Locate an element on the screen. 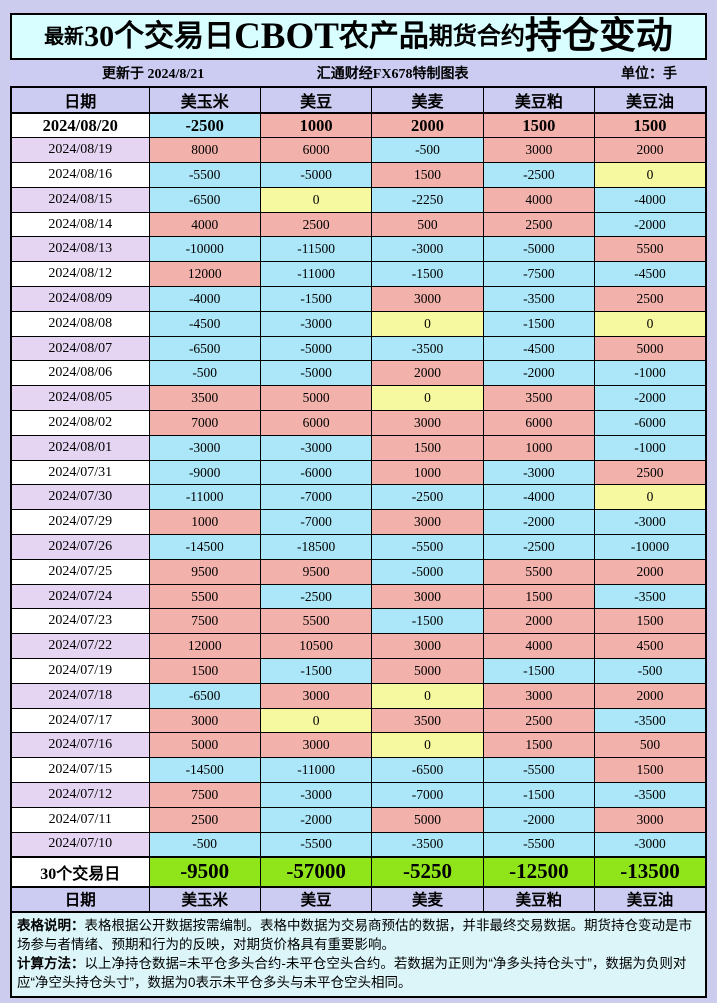  value-cell: -2000 is located at coordinates (650, 398).